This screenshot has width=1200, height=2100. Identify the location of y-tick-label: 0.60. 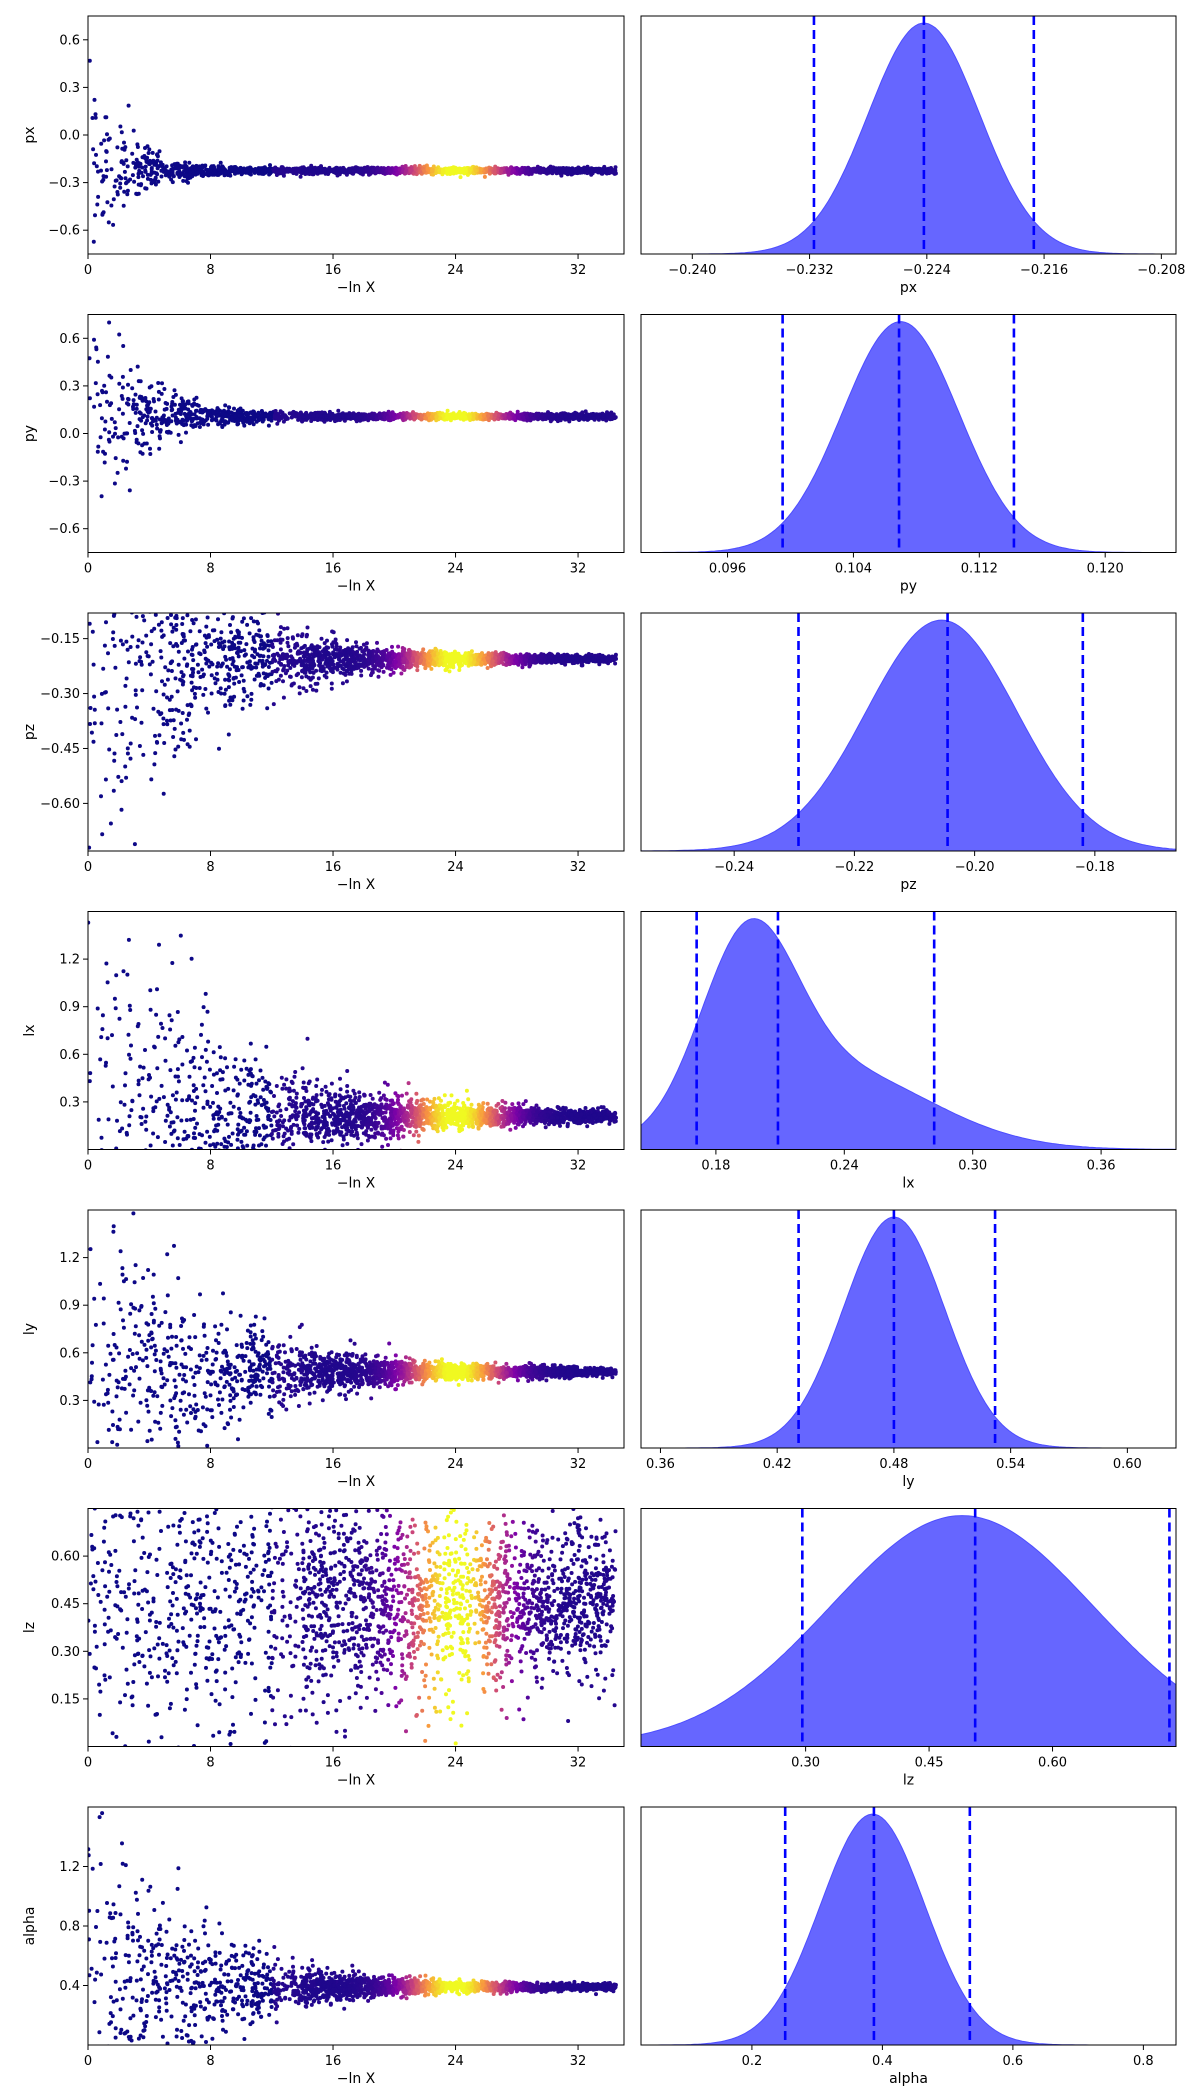
(65, 1557).